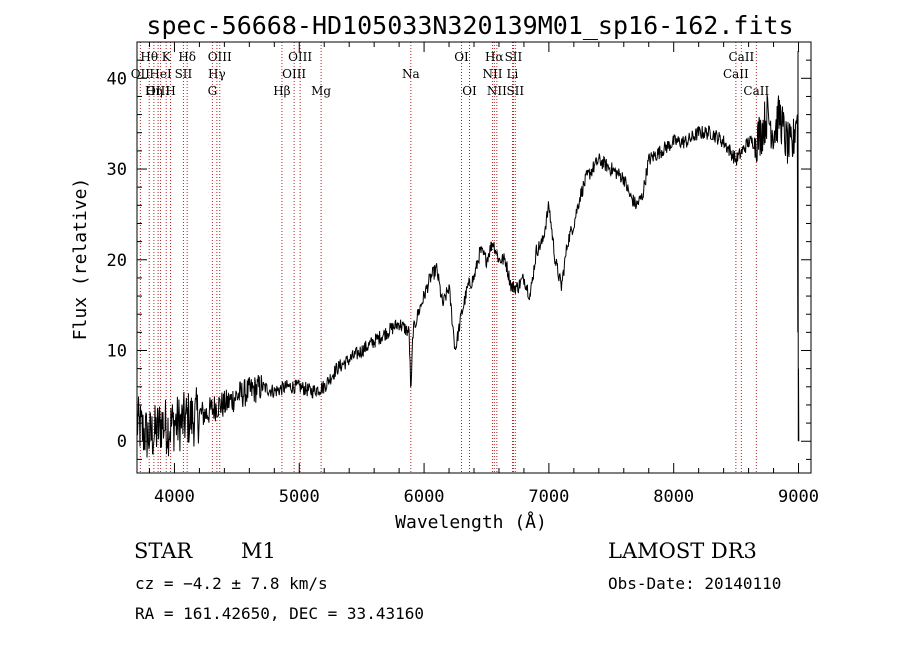 This screenshot has width=900, height=649. What do you see at coordinates (231, 583) in the screenshot?
I see `redshift-velocity: cz = −4.2 ± 7.8 km/s` at bounding box center [231, 583].